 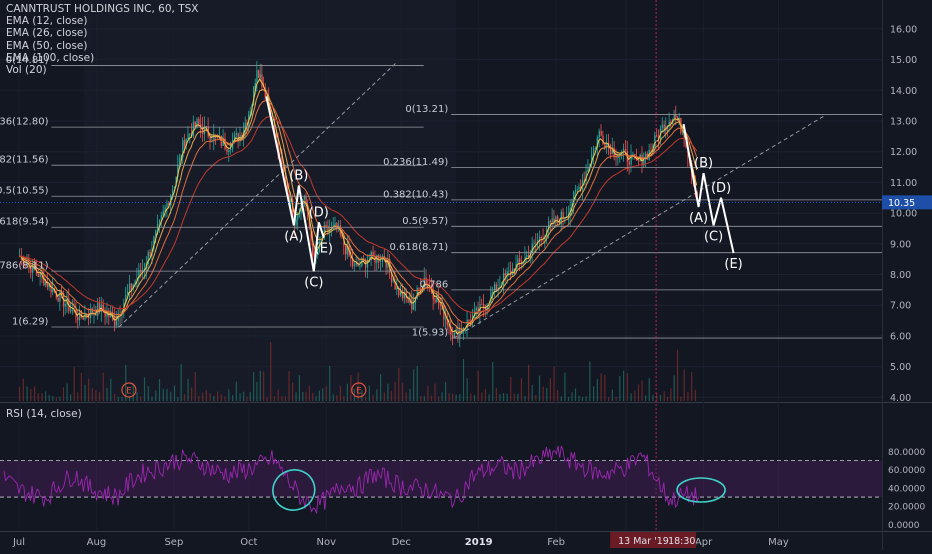 What do you see at coordinates (906, 453) in the screenshot?
I see `rsi-tick-label: 80.0000` at bounding box center [906, 453].